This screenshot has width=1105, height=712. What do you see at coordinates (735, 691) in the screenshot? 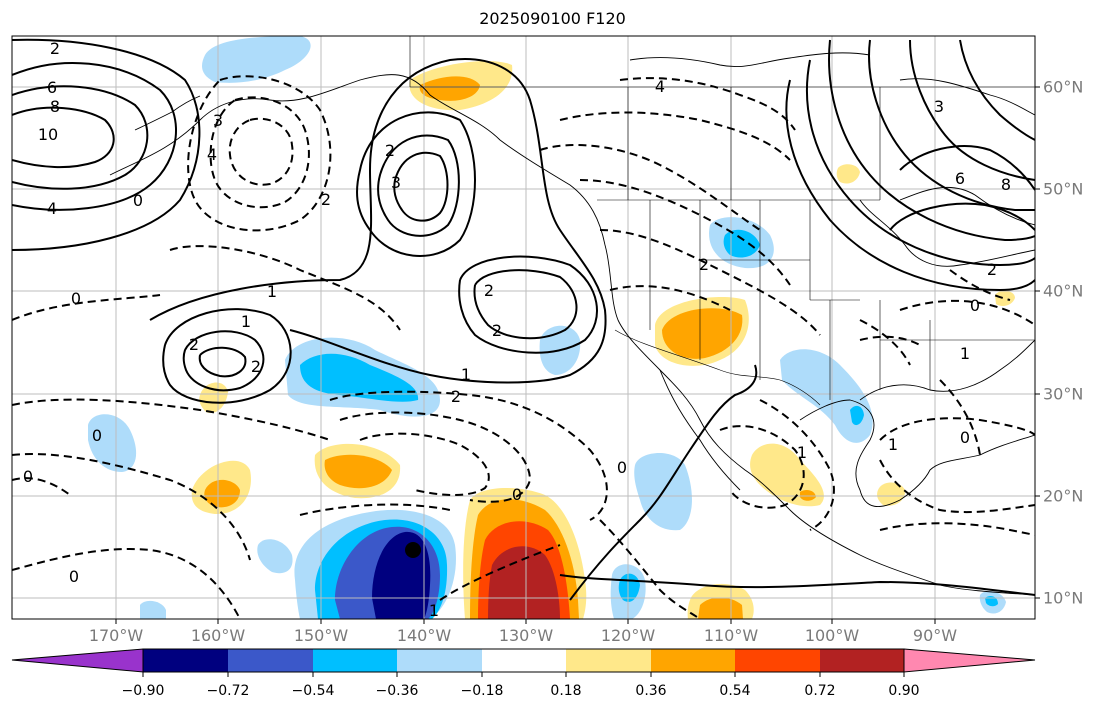
I see `colorbar-tick-label: 0.54` at bounding box center [735, 691].